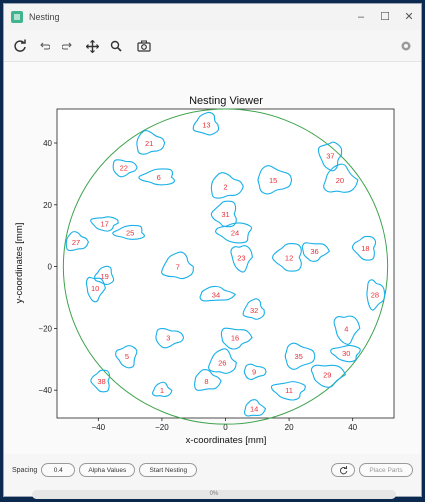  Describe the element at coordinates (406, 46) in the screenshot. I see `settings-icon` at that location.